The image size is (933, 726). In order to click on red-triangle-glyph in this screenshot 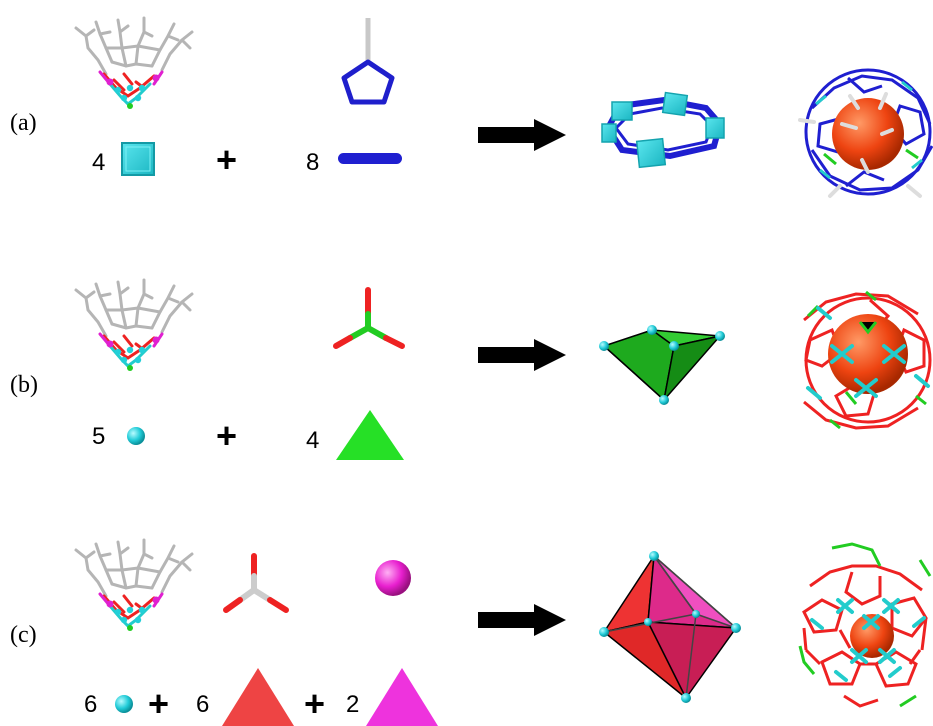, I will do `click(258, 697)`.